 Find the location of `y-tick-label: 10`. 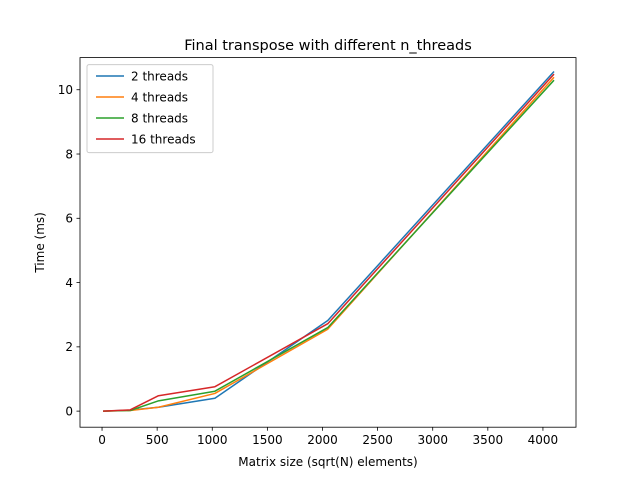

y-tick-label: 10 is located at coordinates (65, 90).